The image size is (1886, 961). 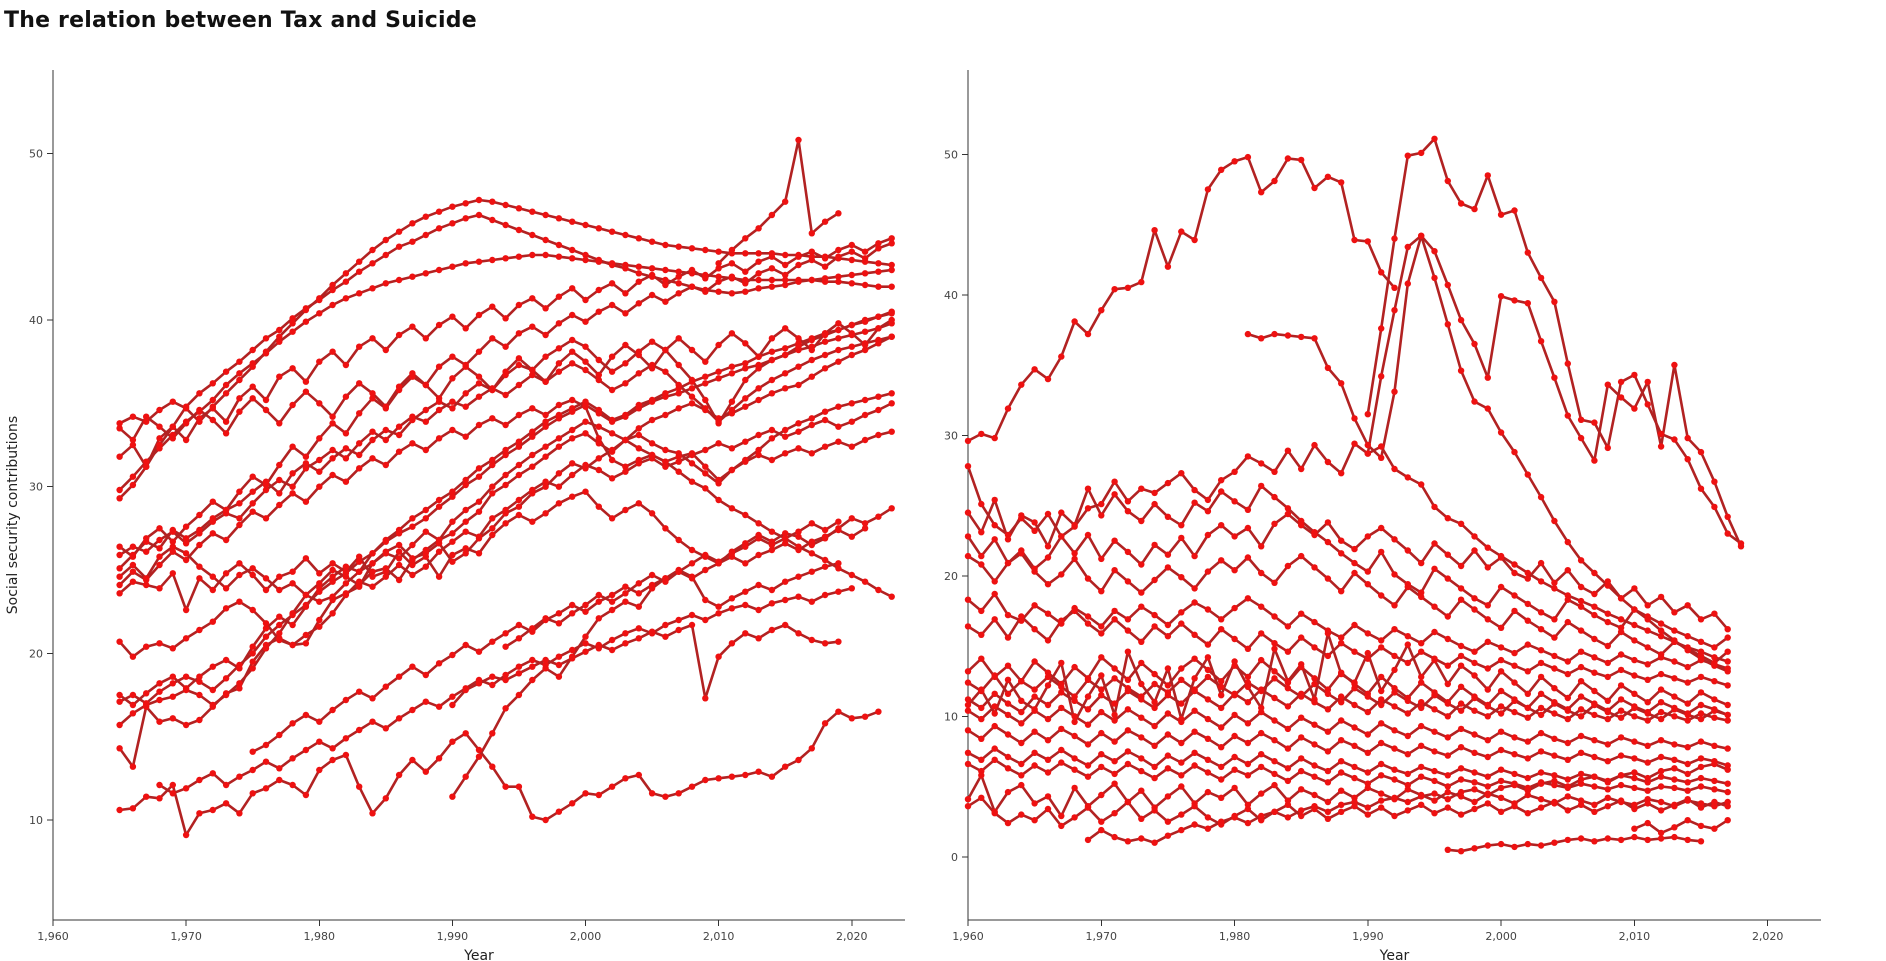 What do you see at coordinates (1347, 705) in the screenshot?
I see `series-line` at bounding box center [1347, 705].